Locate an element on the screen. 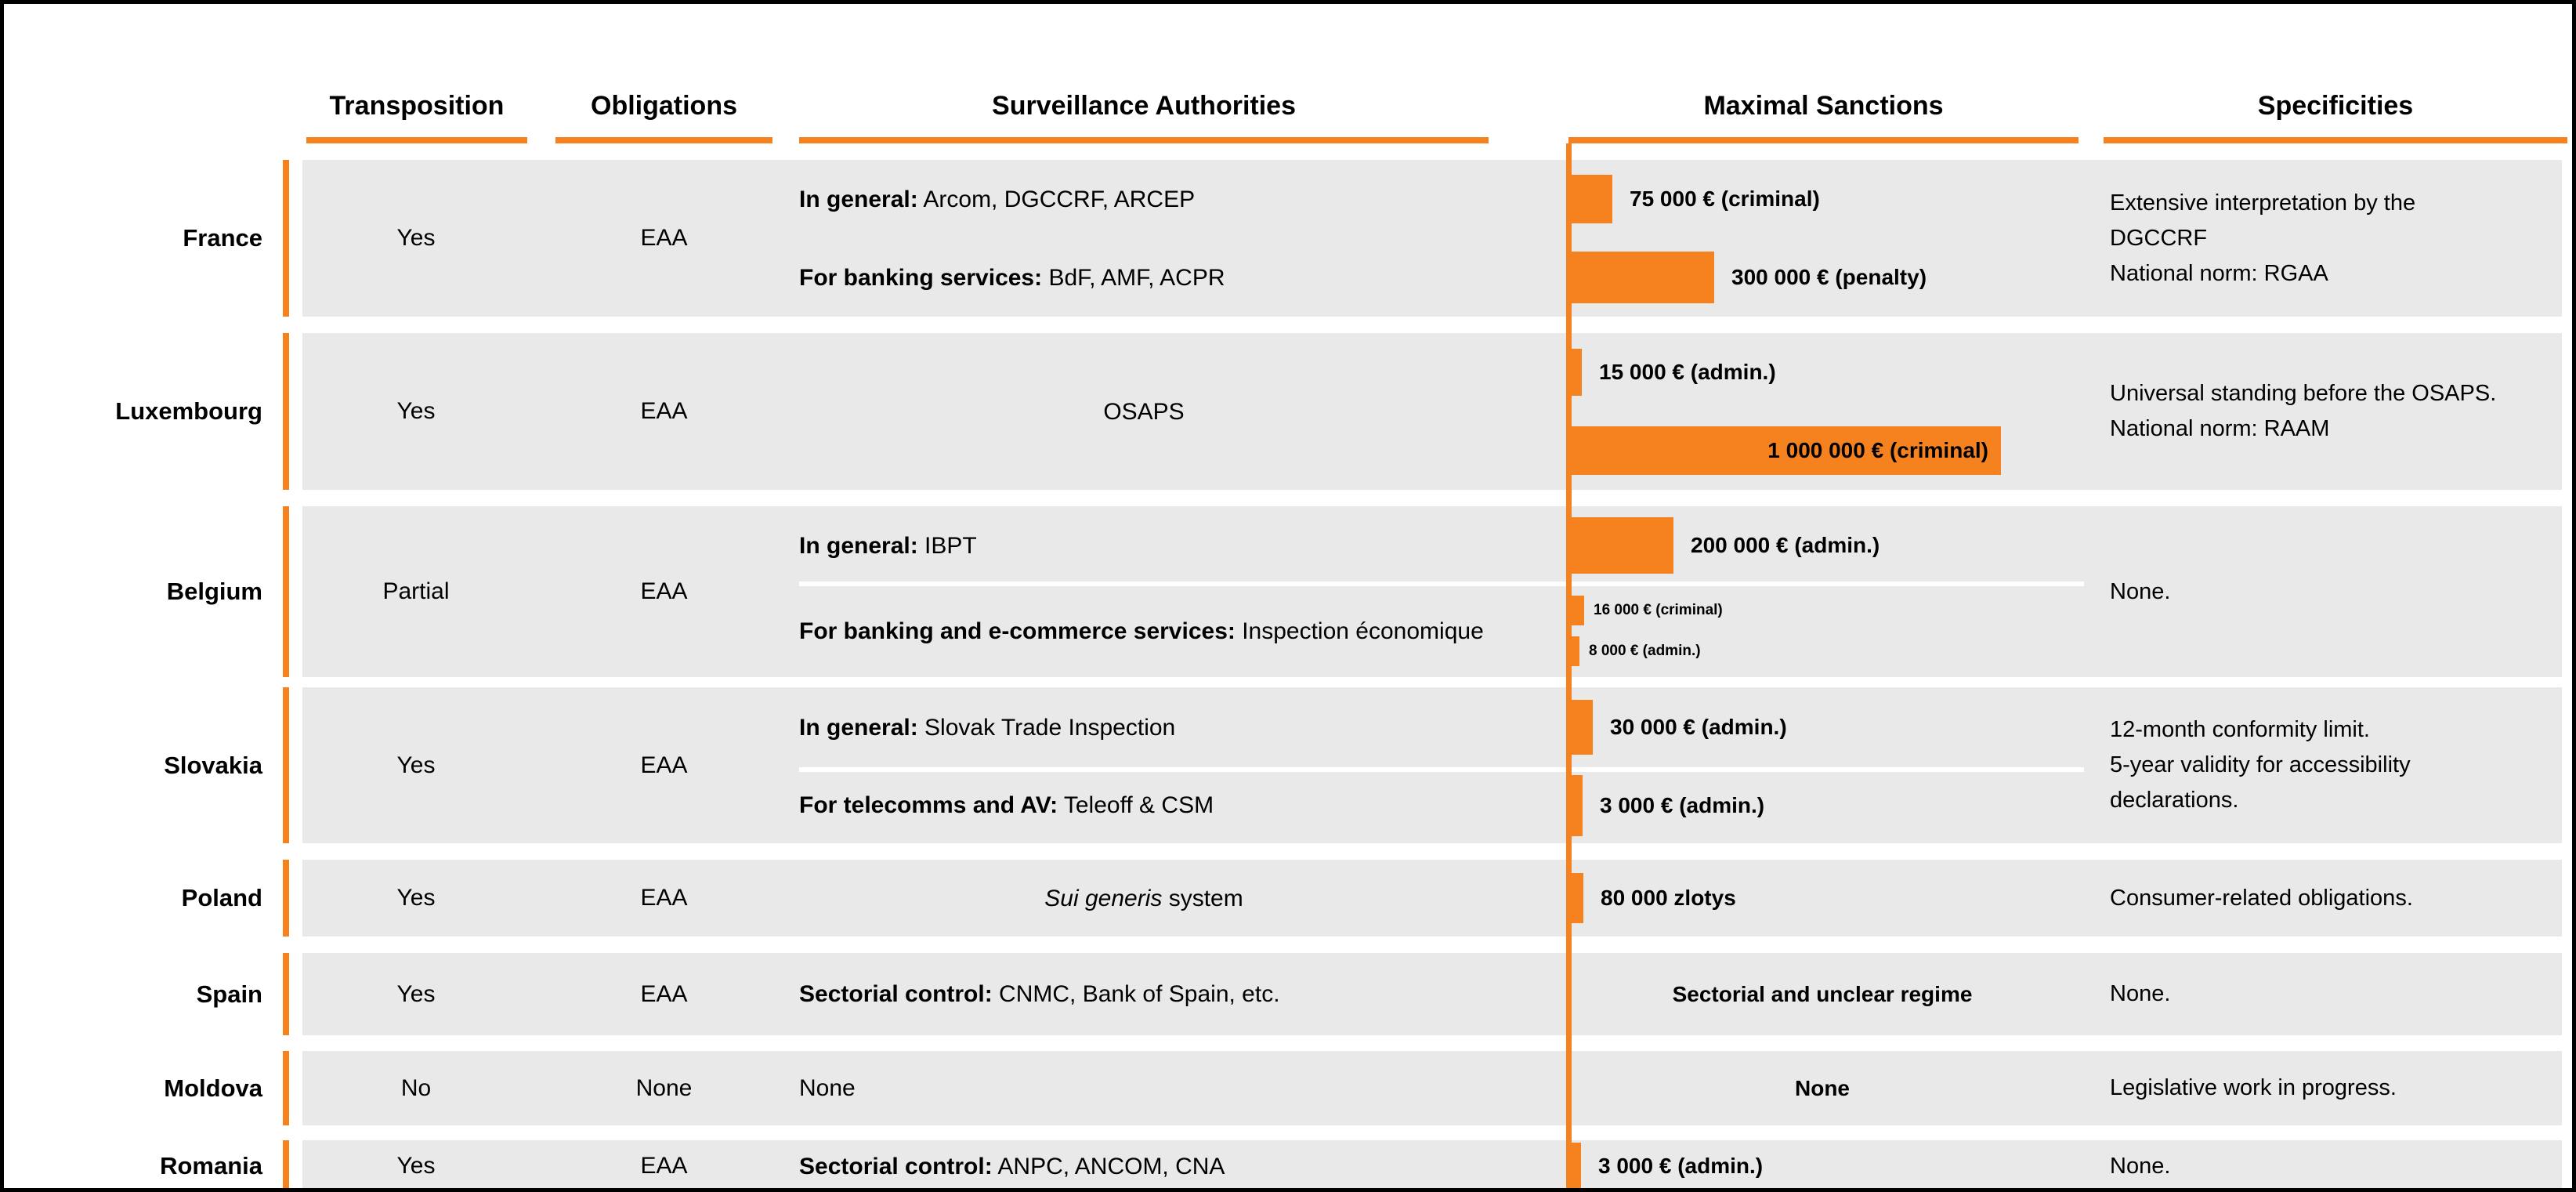 The height and width of the screenshot is (1192, 2576). sanctions-axis-line is located at coordinates (1569, 666).